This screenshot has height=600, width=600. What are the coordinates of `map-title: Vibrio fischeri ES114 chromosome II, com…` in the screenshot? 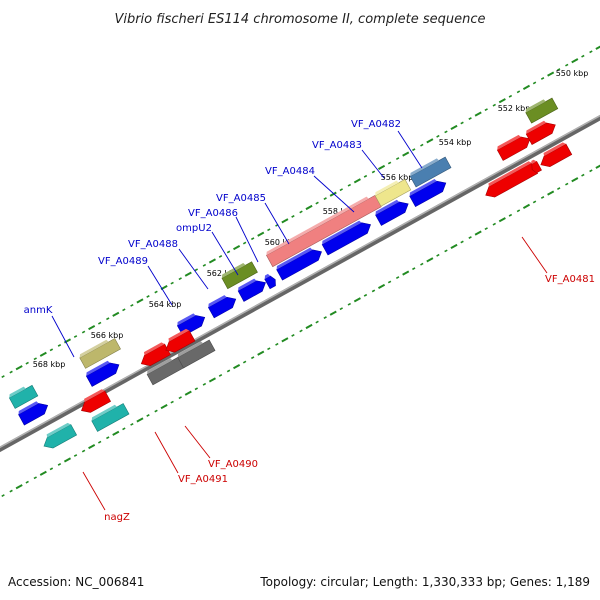 It's located at (299, 19).